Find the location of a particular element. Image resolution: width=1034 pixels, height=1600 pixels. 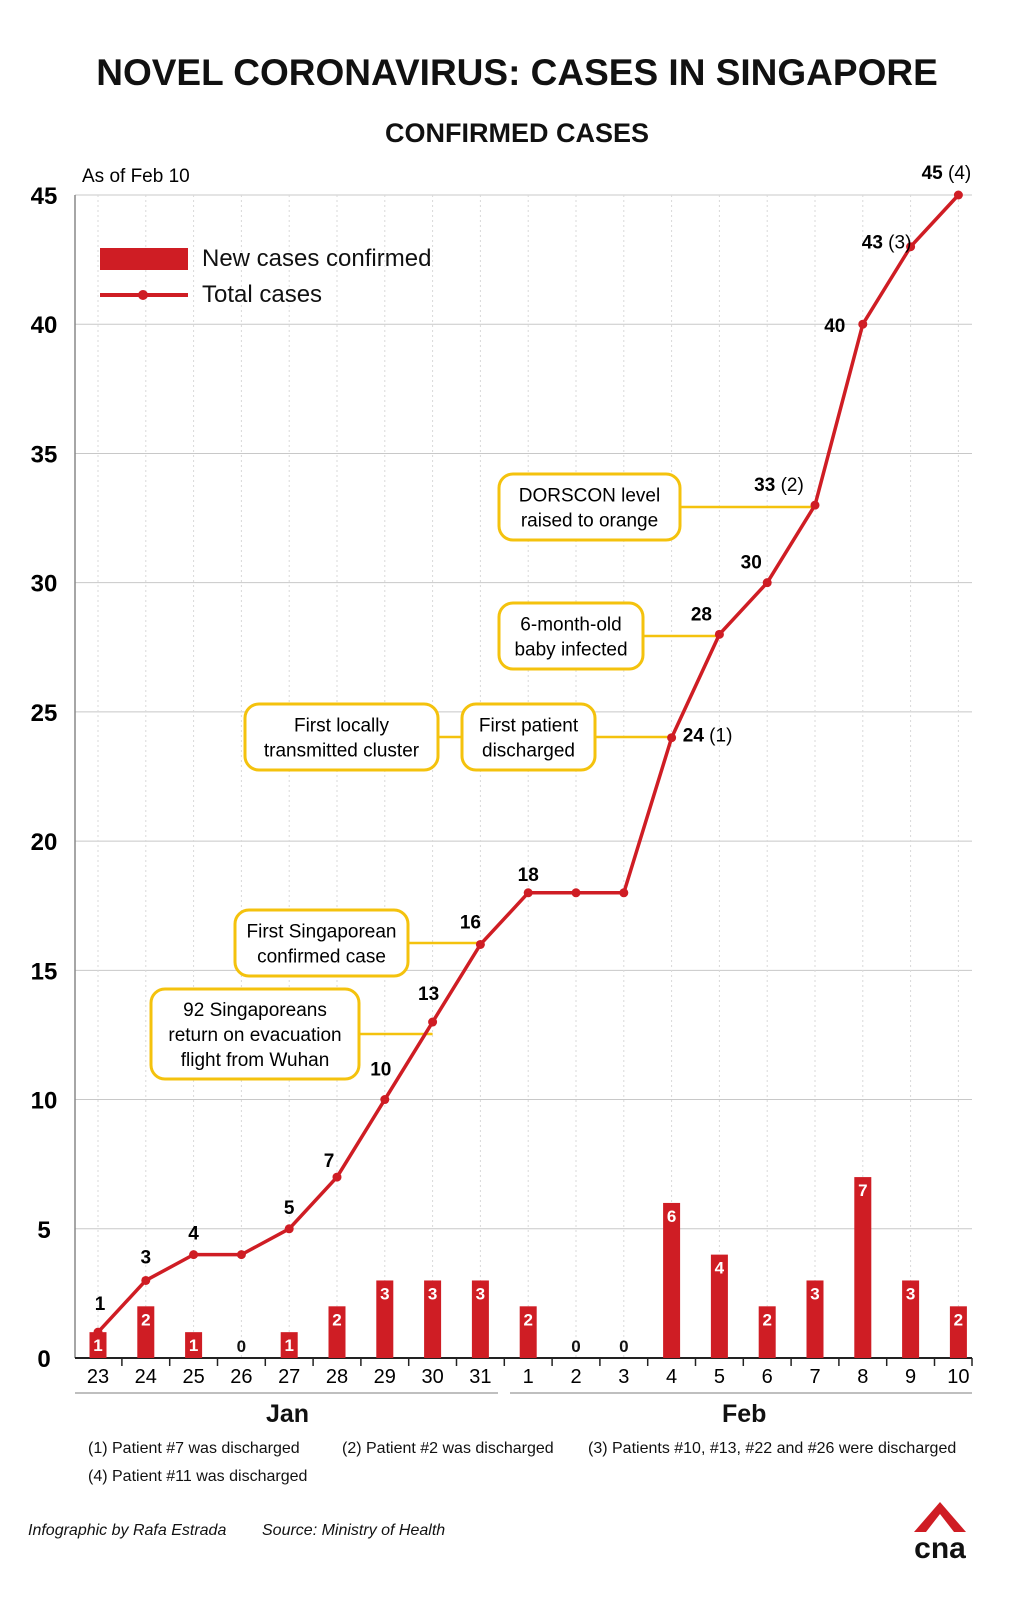

x-tick-label: 23 is located at coordinates (98, 1377).